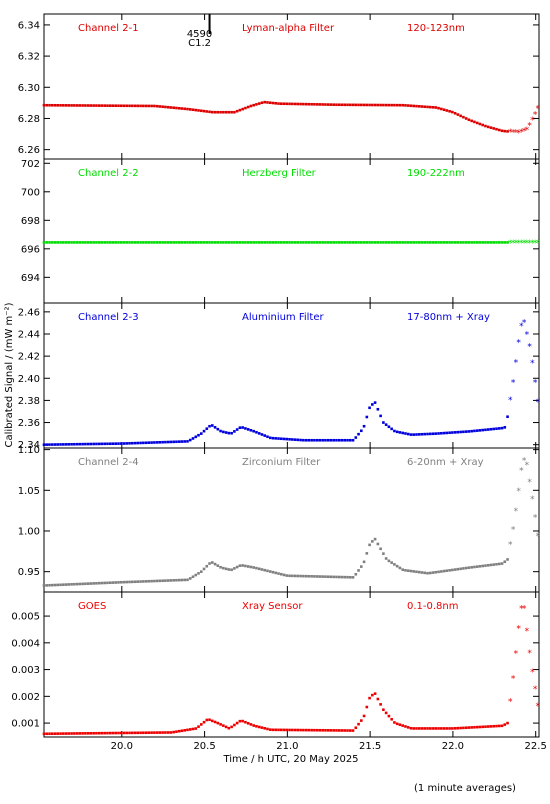  Describe the element at coordinates (29, 119) in the screenshot. I see `y-tick-label: 6.28` at that location.